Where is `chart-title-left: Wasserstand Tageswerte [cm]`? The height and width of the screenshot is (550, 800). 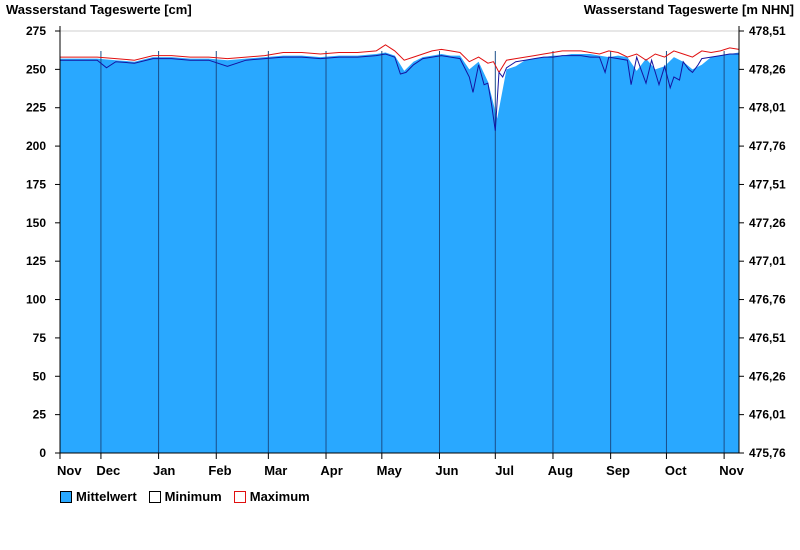
chart-title-left: Wasserstand Tageswerte [cm] is located at coordinates (99, 9).